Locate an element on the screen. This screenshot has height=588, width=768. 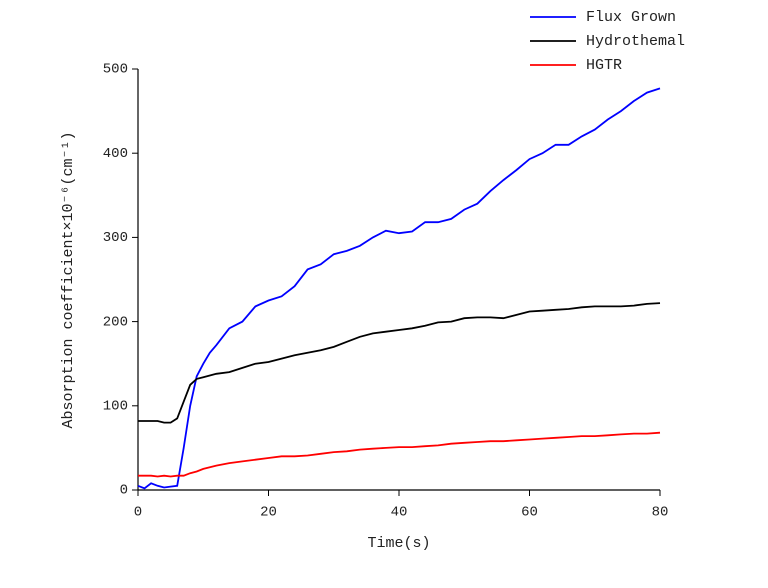
y-tick-label: 200 is located at coordinates (115, 322).